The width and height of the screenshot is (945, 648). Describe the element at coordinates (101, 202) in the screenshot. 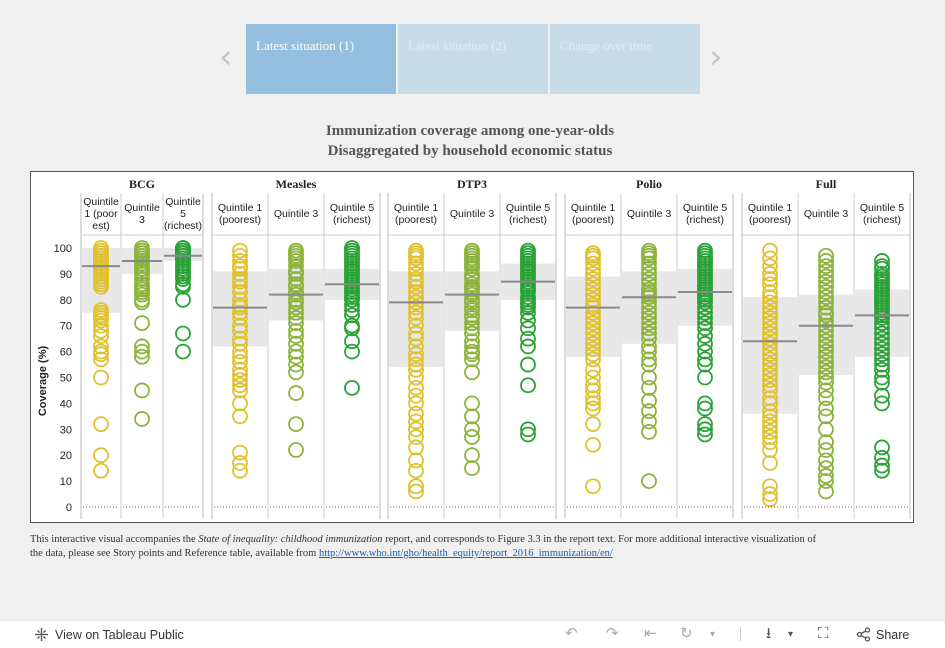

I see `quintile-label: Quintile` at that location.